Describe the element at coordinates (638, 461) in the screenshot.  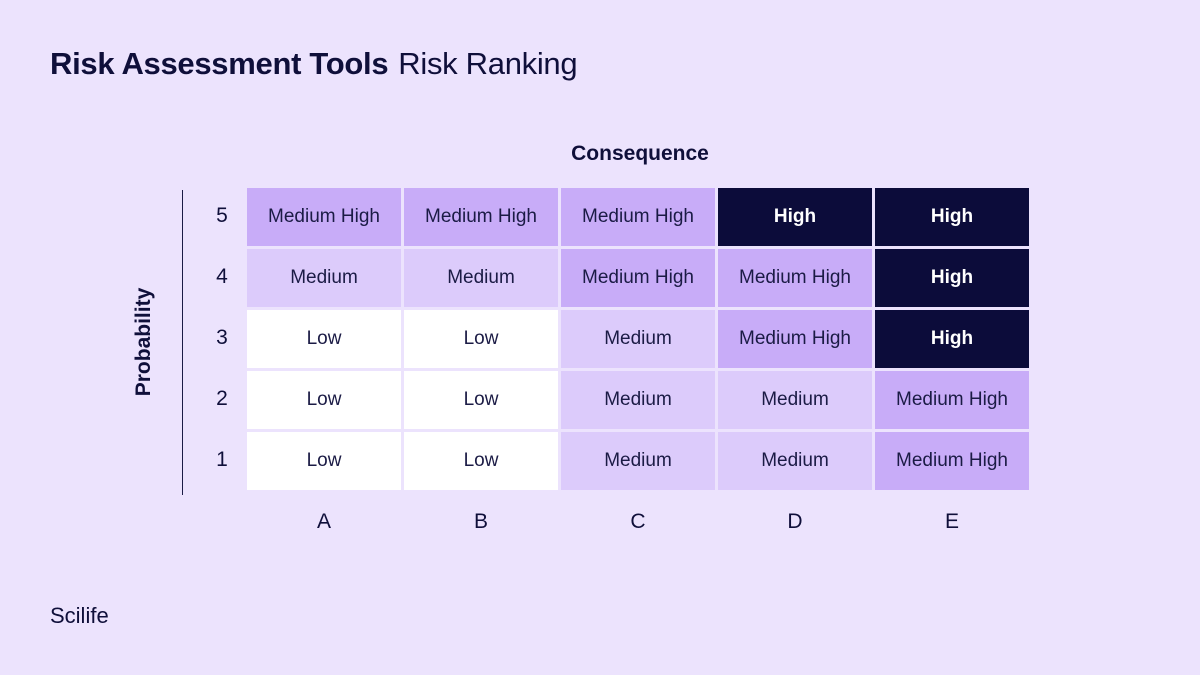
I see `matrix-cell-1-c: Medium` at that location.